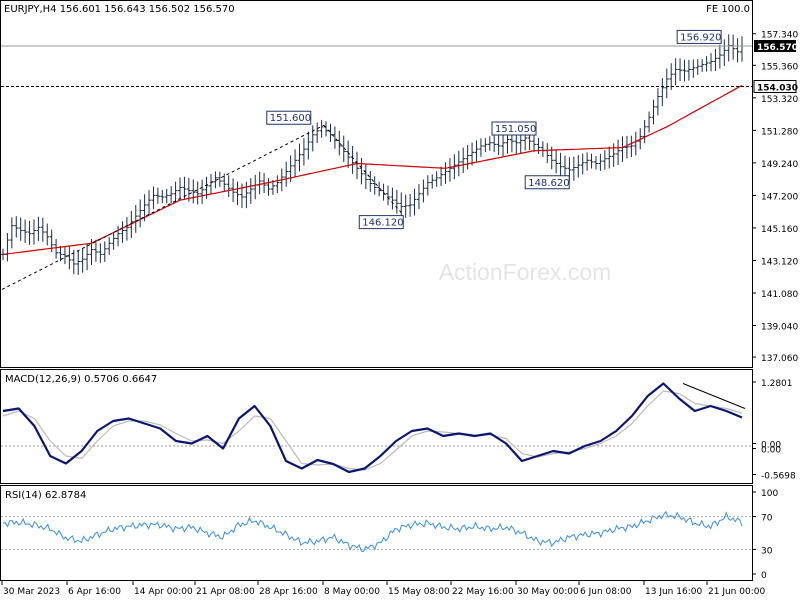 The image size is (800, 600). I want to click on annotation-label: 156.920, so click(700, 37).